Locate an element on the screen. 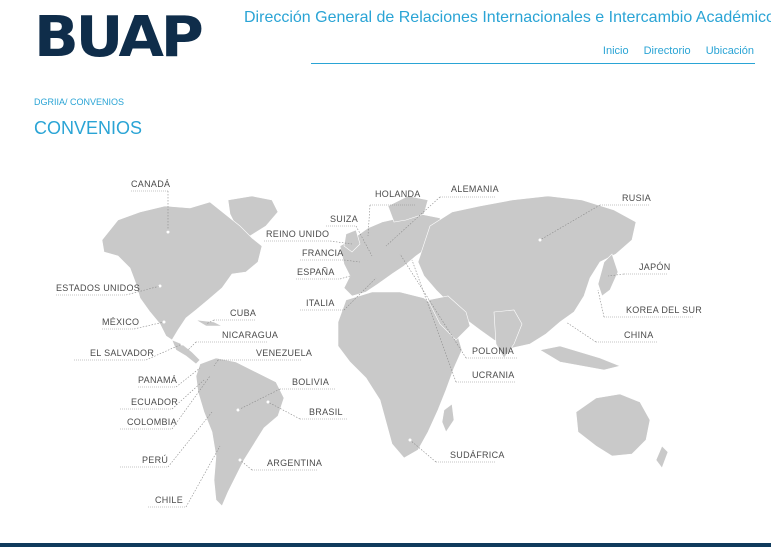  label-estados-unidos: ESTADOS UNIDOS is located at coordinates (109, 289).